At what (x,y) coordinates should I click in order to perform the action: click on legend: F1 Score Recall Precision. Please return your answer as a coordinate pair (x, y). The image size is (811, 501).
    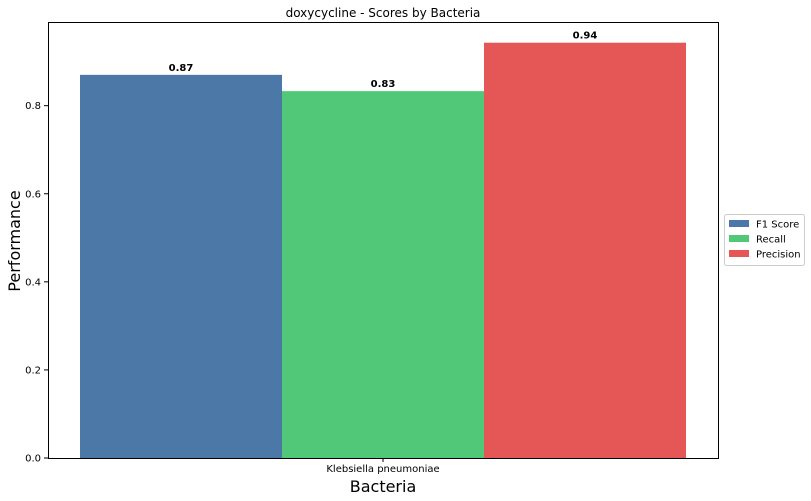
    Looking at the image, I should click on (764, 240).